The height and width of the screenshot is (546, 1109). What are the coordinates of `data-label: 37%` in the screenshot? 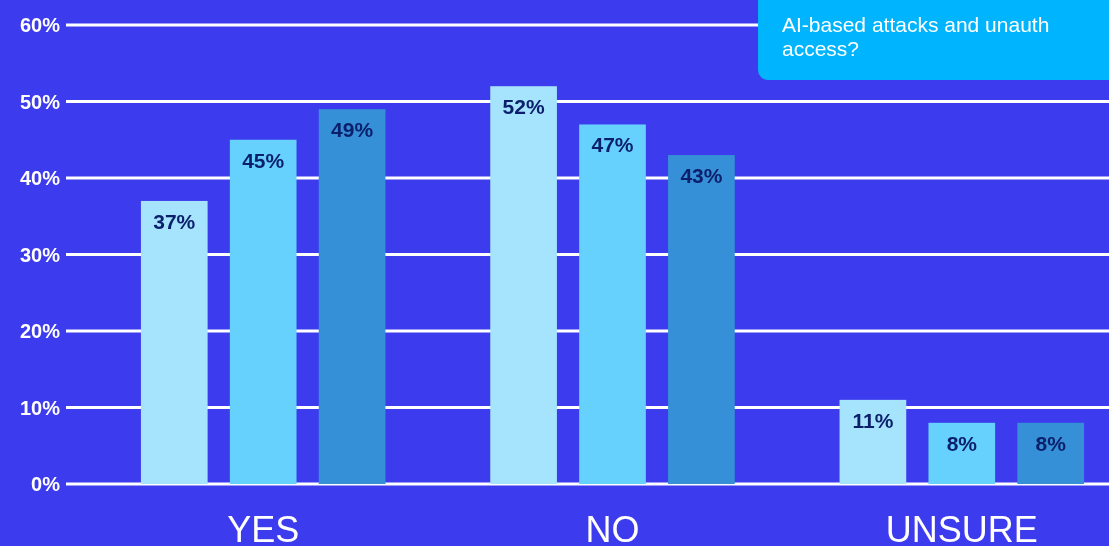 It's located at (174, 221).